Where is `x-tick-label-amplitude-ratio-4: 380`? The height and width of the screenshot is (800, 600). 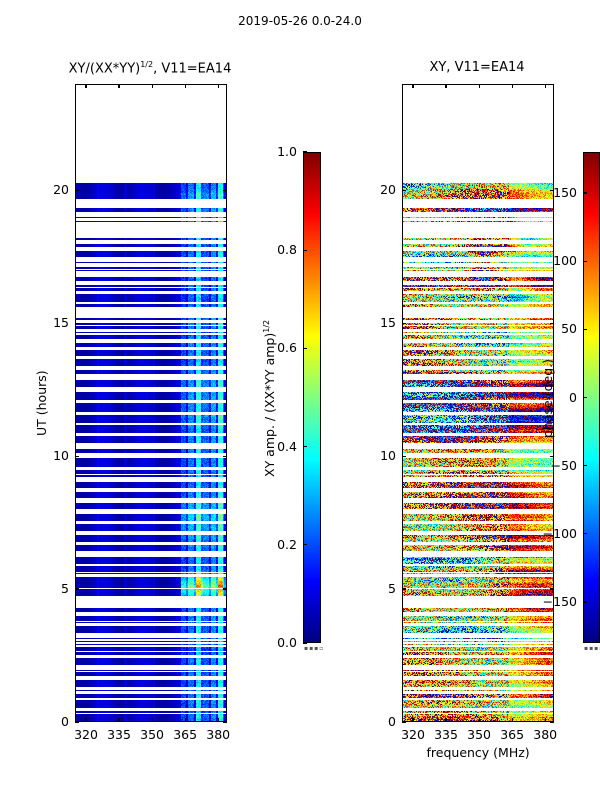 x-tick-label-amplitude-ratio-4: 380 is located at coordinates (218, 734).